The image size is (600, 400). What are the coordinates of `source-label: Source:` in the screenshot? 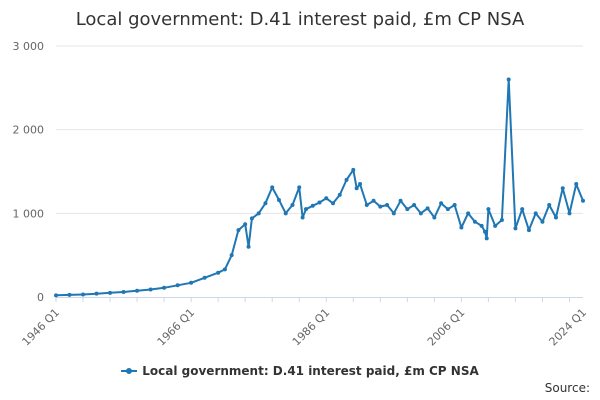 It's located at (567, 388).